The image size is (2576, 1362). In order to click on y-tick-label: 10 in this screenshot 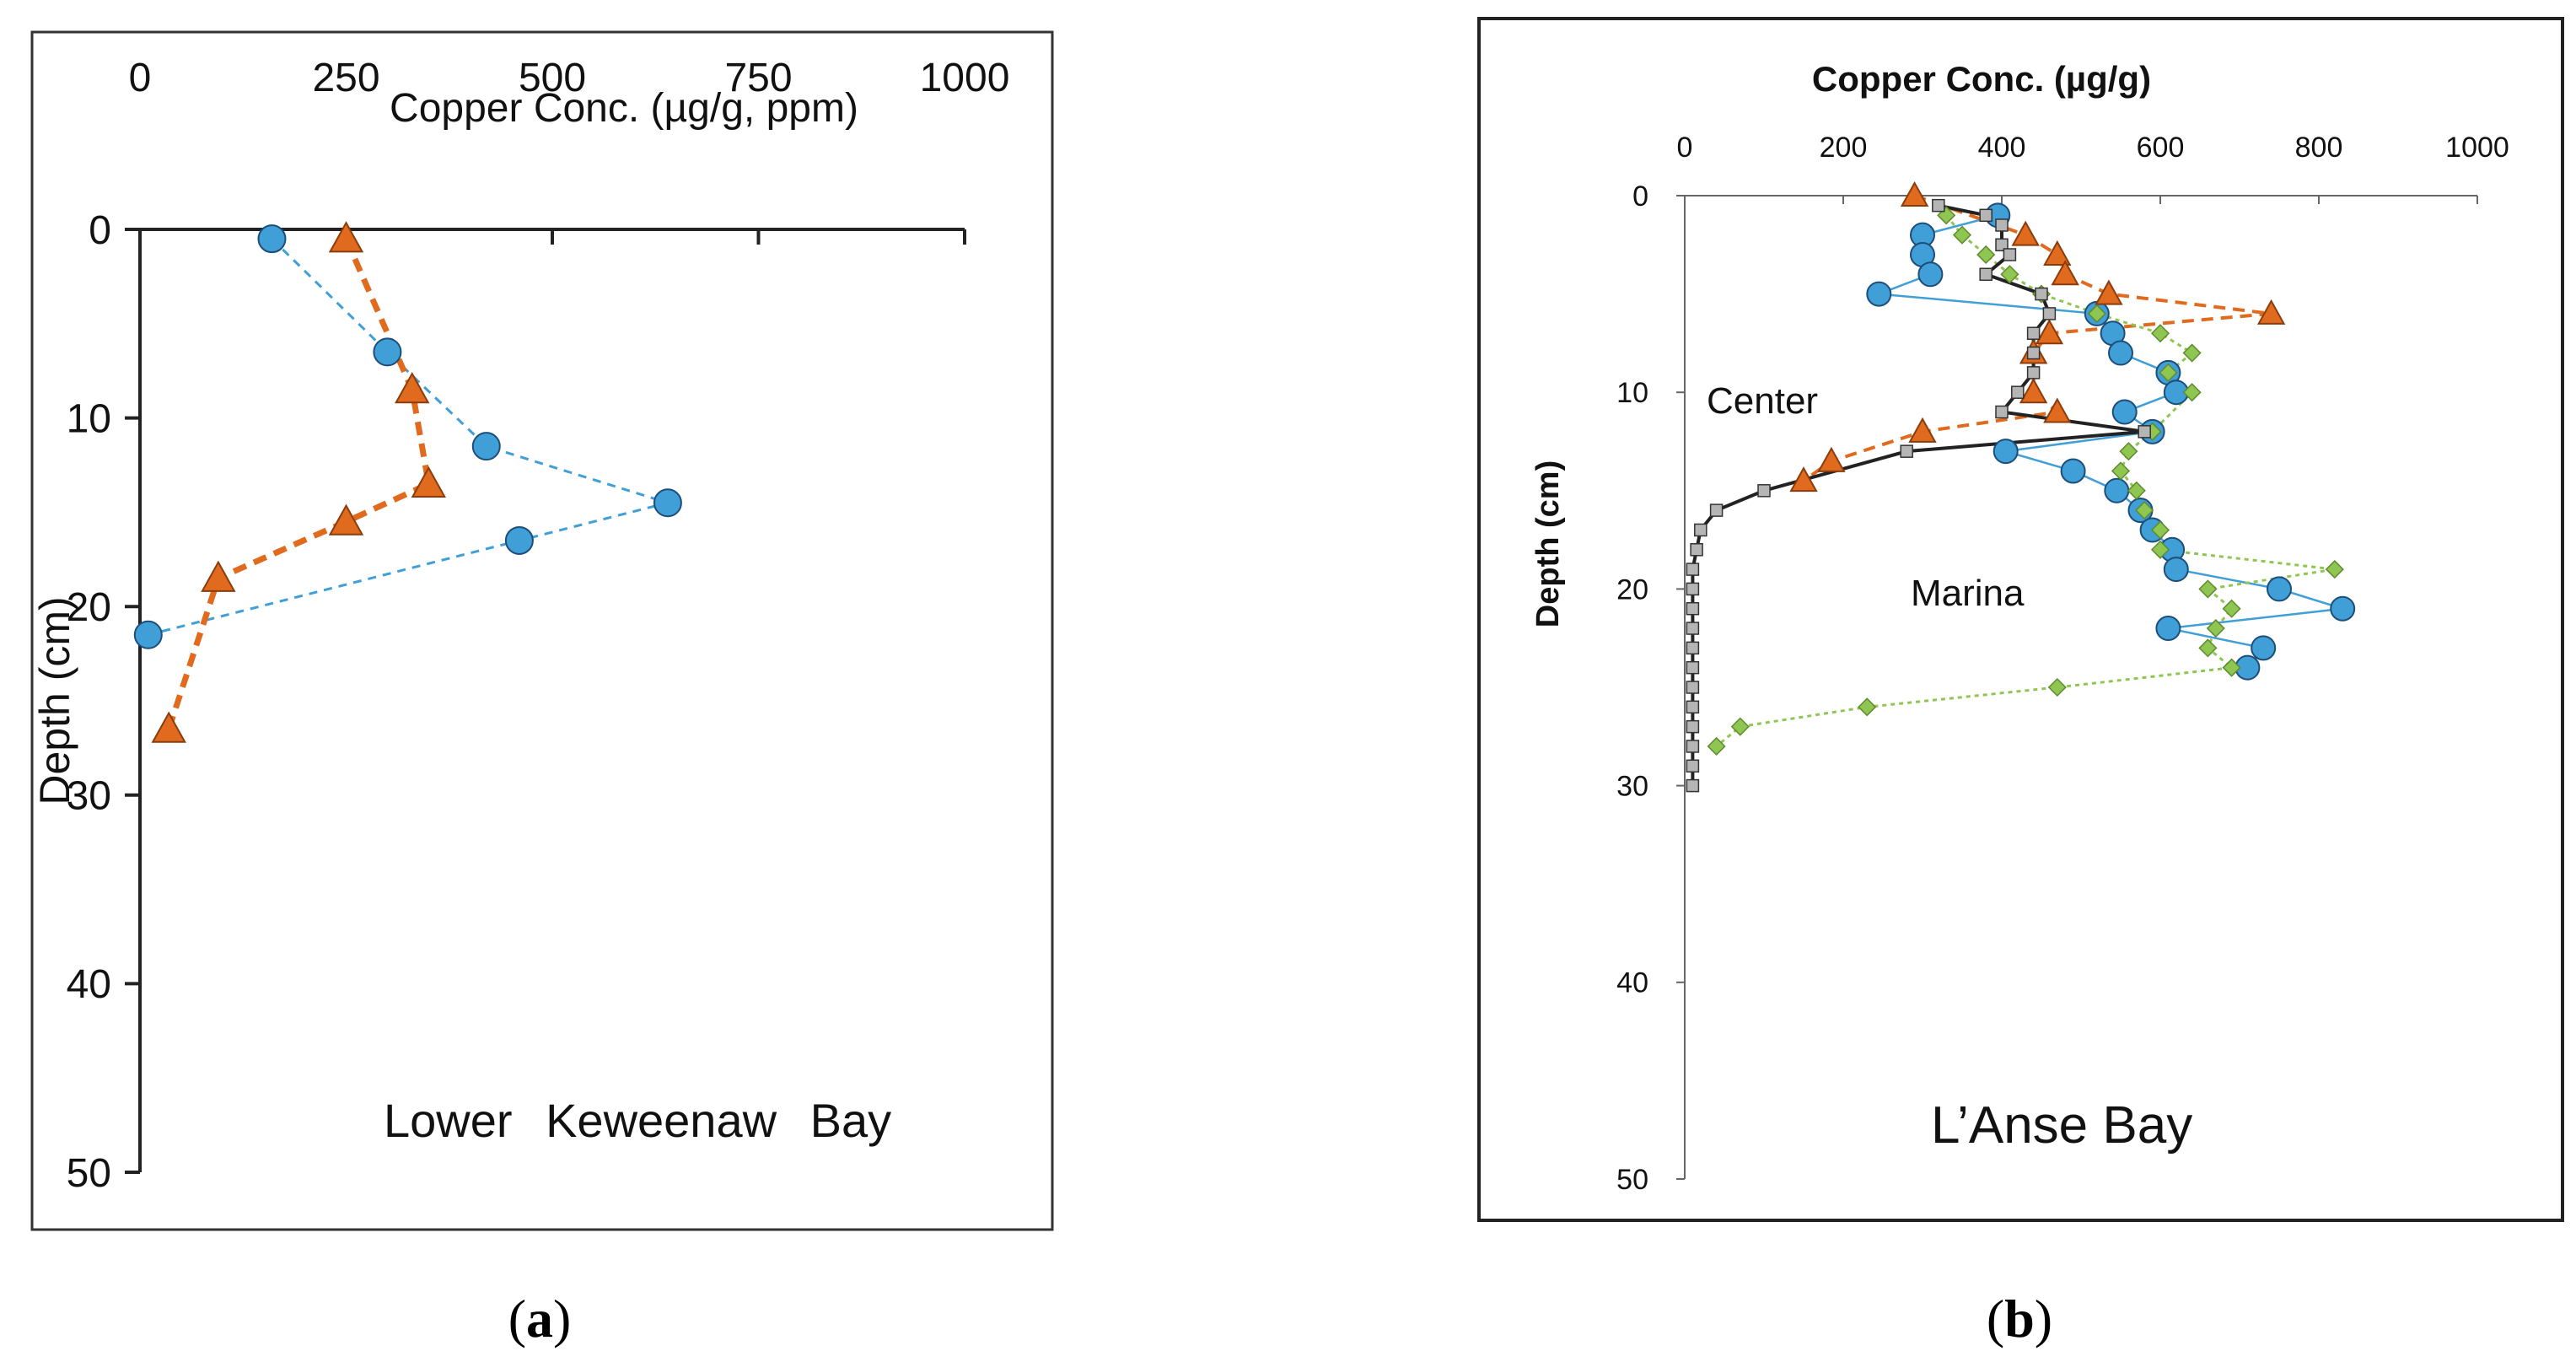, I will do `click(89, 418)`.